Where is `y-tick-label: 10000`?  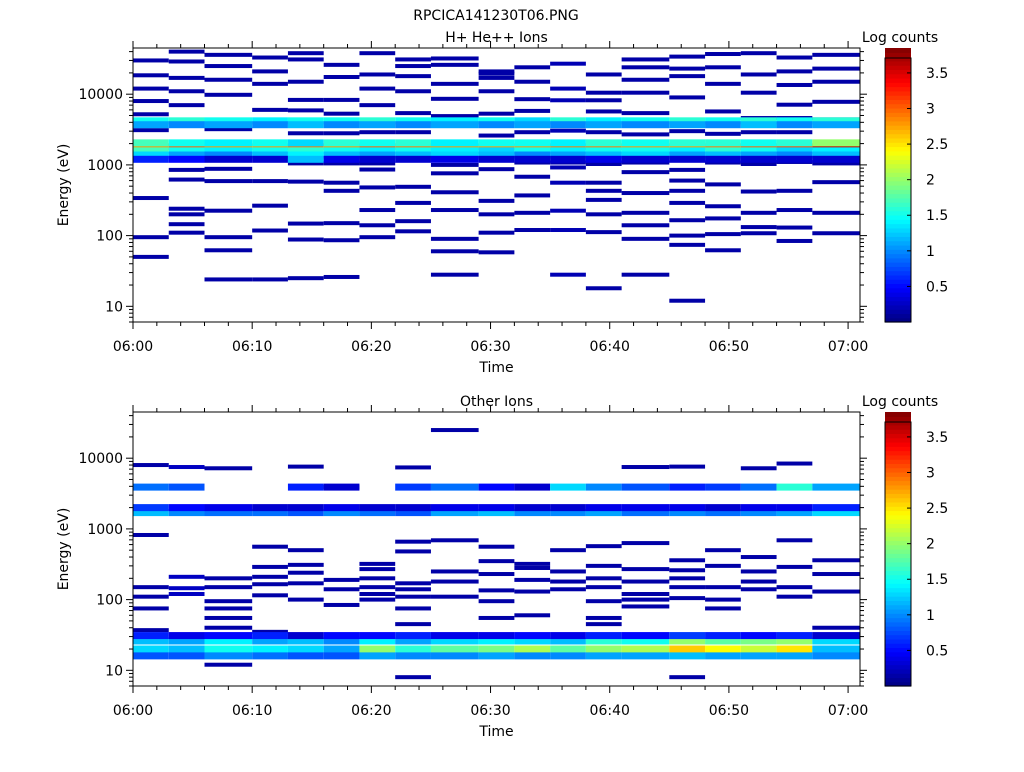 y-tick-label: 10000 is located at coordinates (100, 459).